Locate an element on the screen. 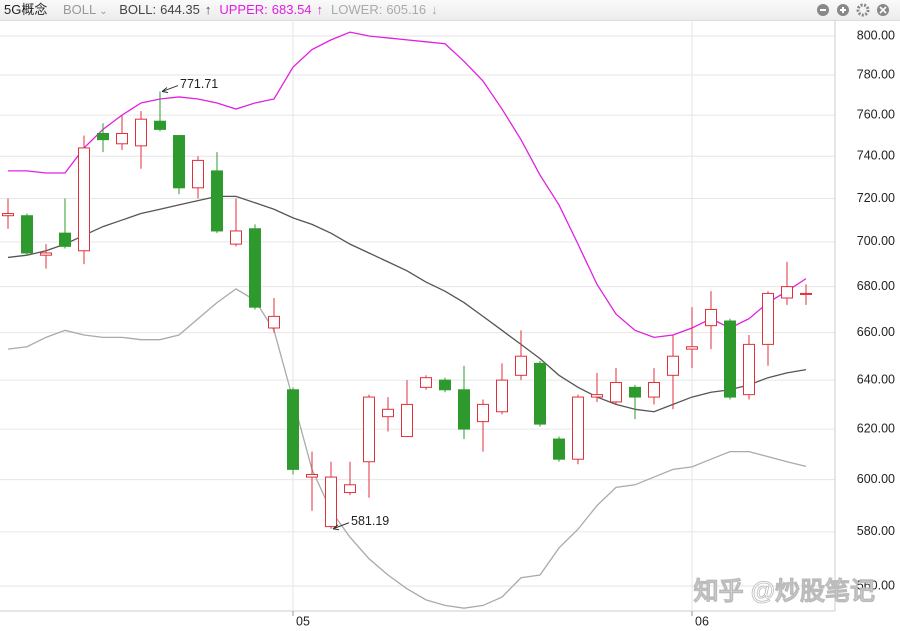 This screenshot has width=900, height=631. y-tick-label: 780.00 is located at coordinates (876, 74).